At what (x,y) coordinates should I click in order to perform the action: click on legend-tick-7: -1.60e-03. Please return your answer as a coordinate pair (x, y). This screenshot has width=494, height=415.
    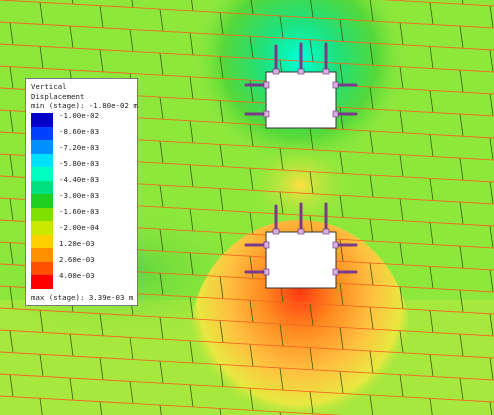
    Looking at the image, I should click on (79, 211).